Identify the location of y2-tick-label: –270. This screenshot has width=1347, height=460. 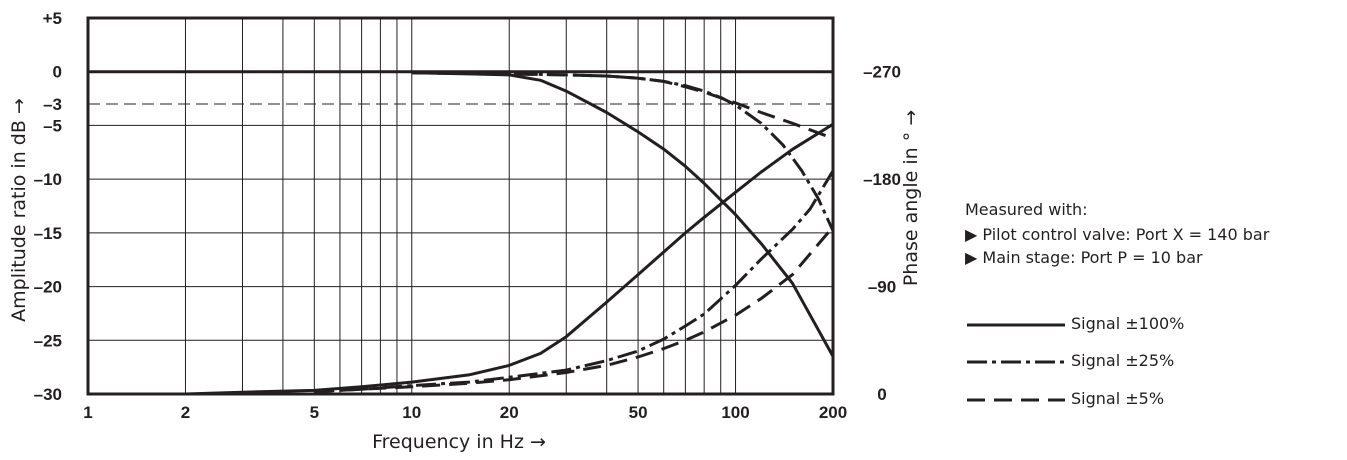
(882, 72).